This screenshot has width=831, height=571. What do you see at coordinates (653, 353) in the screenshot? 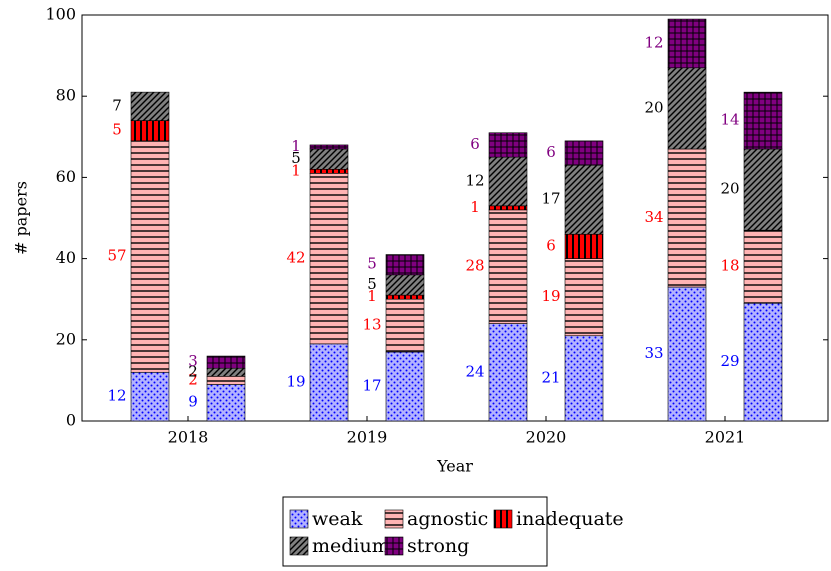
I see `data-label: 33` at bounding box center [653, 353].